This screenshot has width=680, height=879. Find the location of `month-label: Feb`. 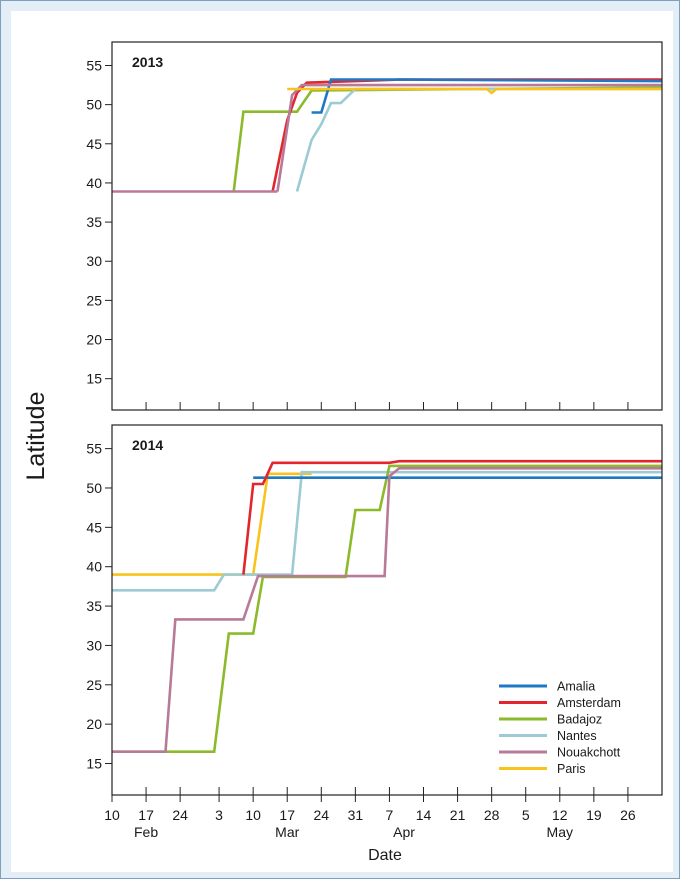

month-label: Feb is located at coordinates (146, 832).